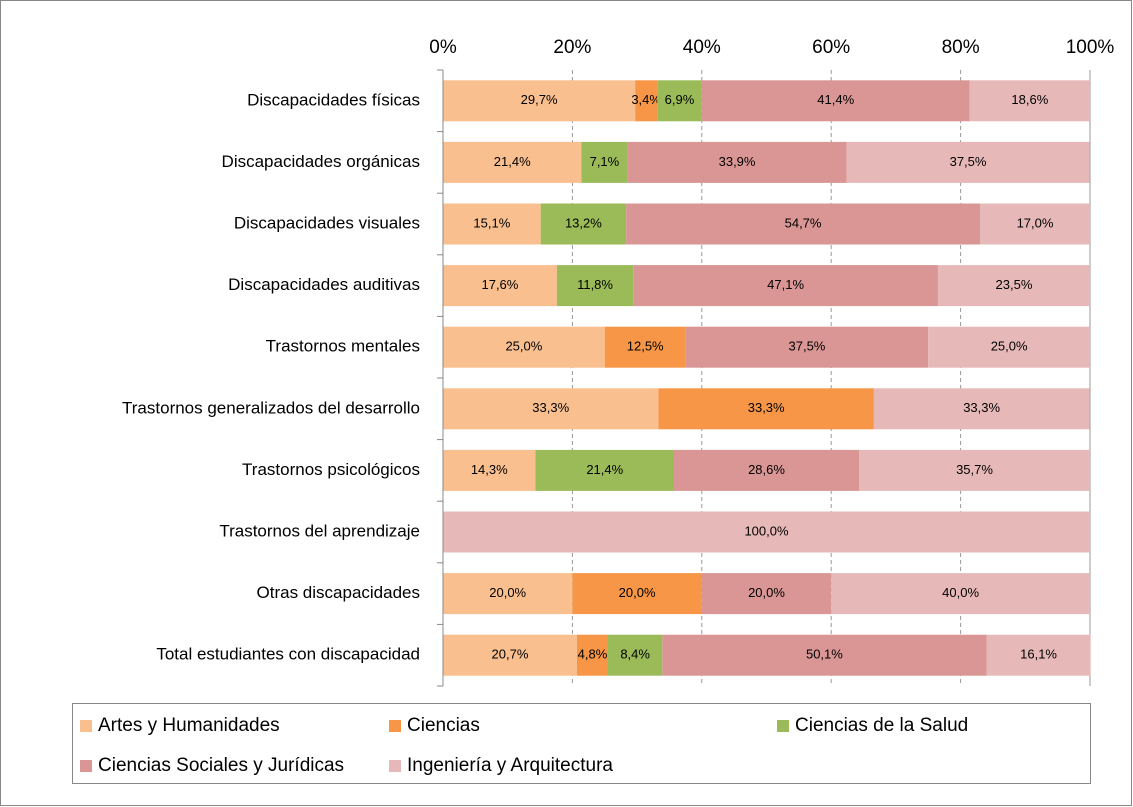 This screenshot has width=1133, height=807. I want to click on data-label: 23,5%, so click(1014, 284).